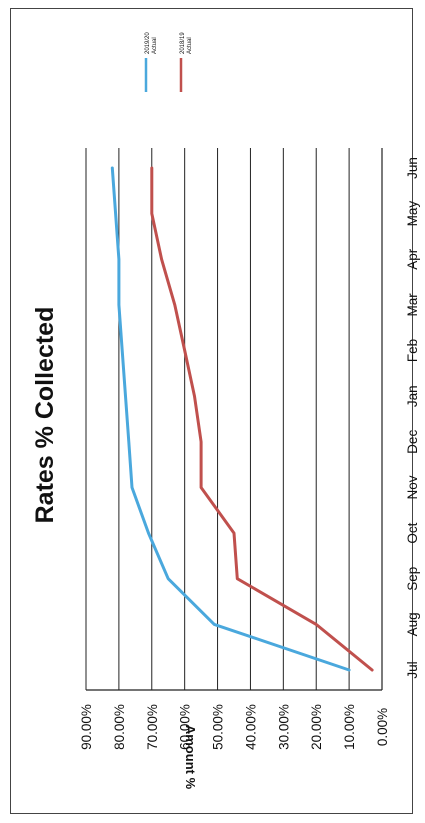 The width and height of the screenshot is (425, 823). What do you see at coordinates (119, 727) in the screenshot?
I see `y-tick-label: 80.00%` at bounding box center [119, 727].